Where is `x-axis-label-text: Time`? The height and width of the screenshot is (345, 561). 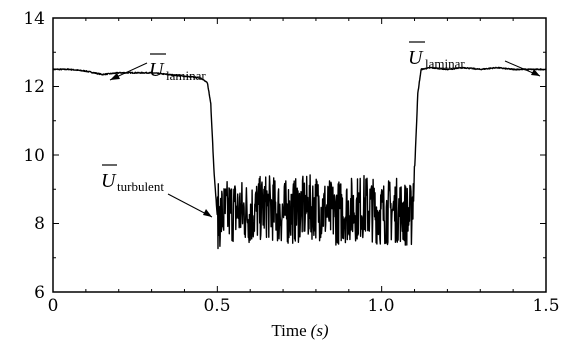
x-axis-label-text: Time is located at coordinates (288, 330).